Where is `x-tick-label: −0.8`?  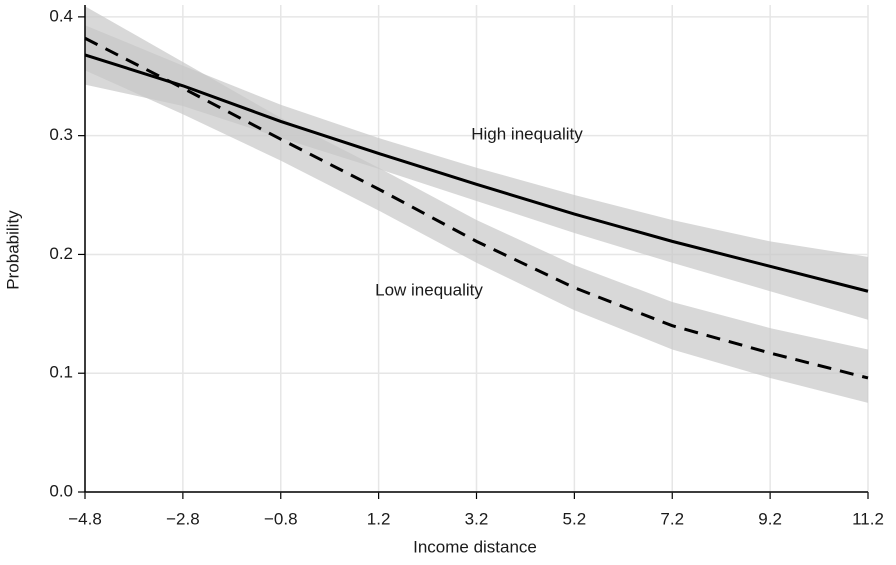
x-tick-label: −0.8 is located at coordinates (281, 518).